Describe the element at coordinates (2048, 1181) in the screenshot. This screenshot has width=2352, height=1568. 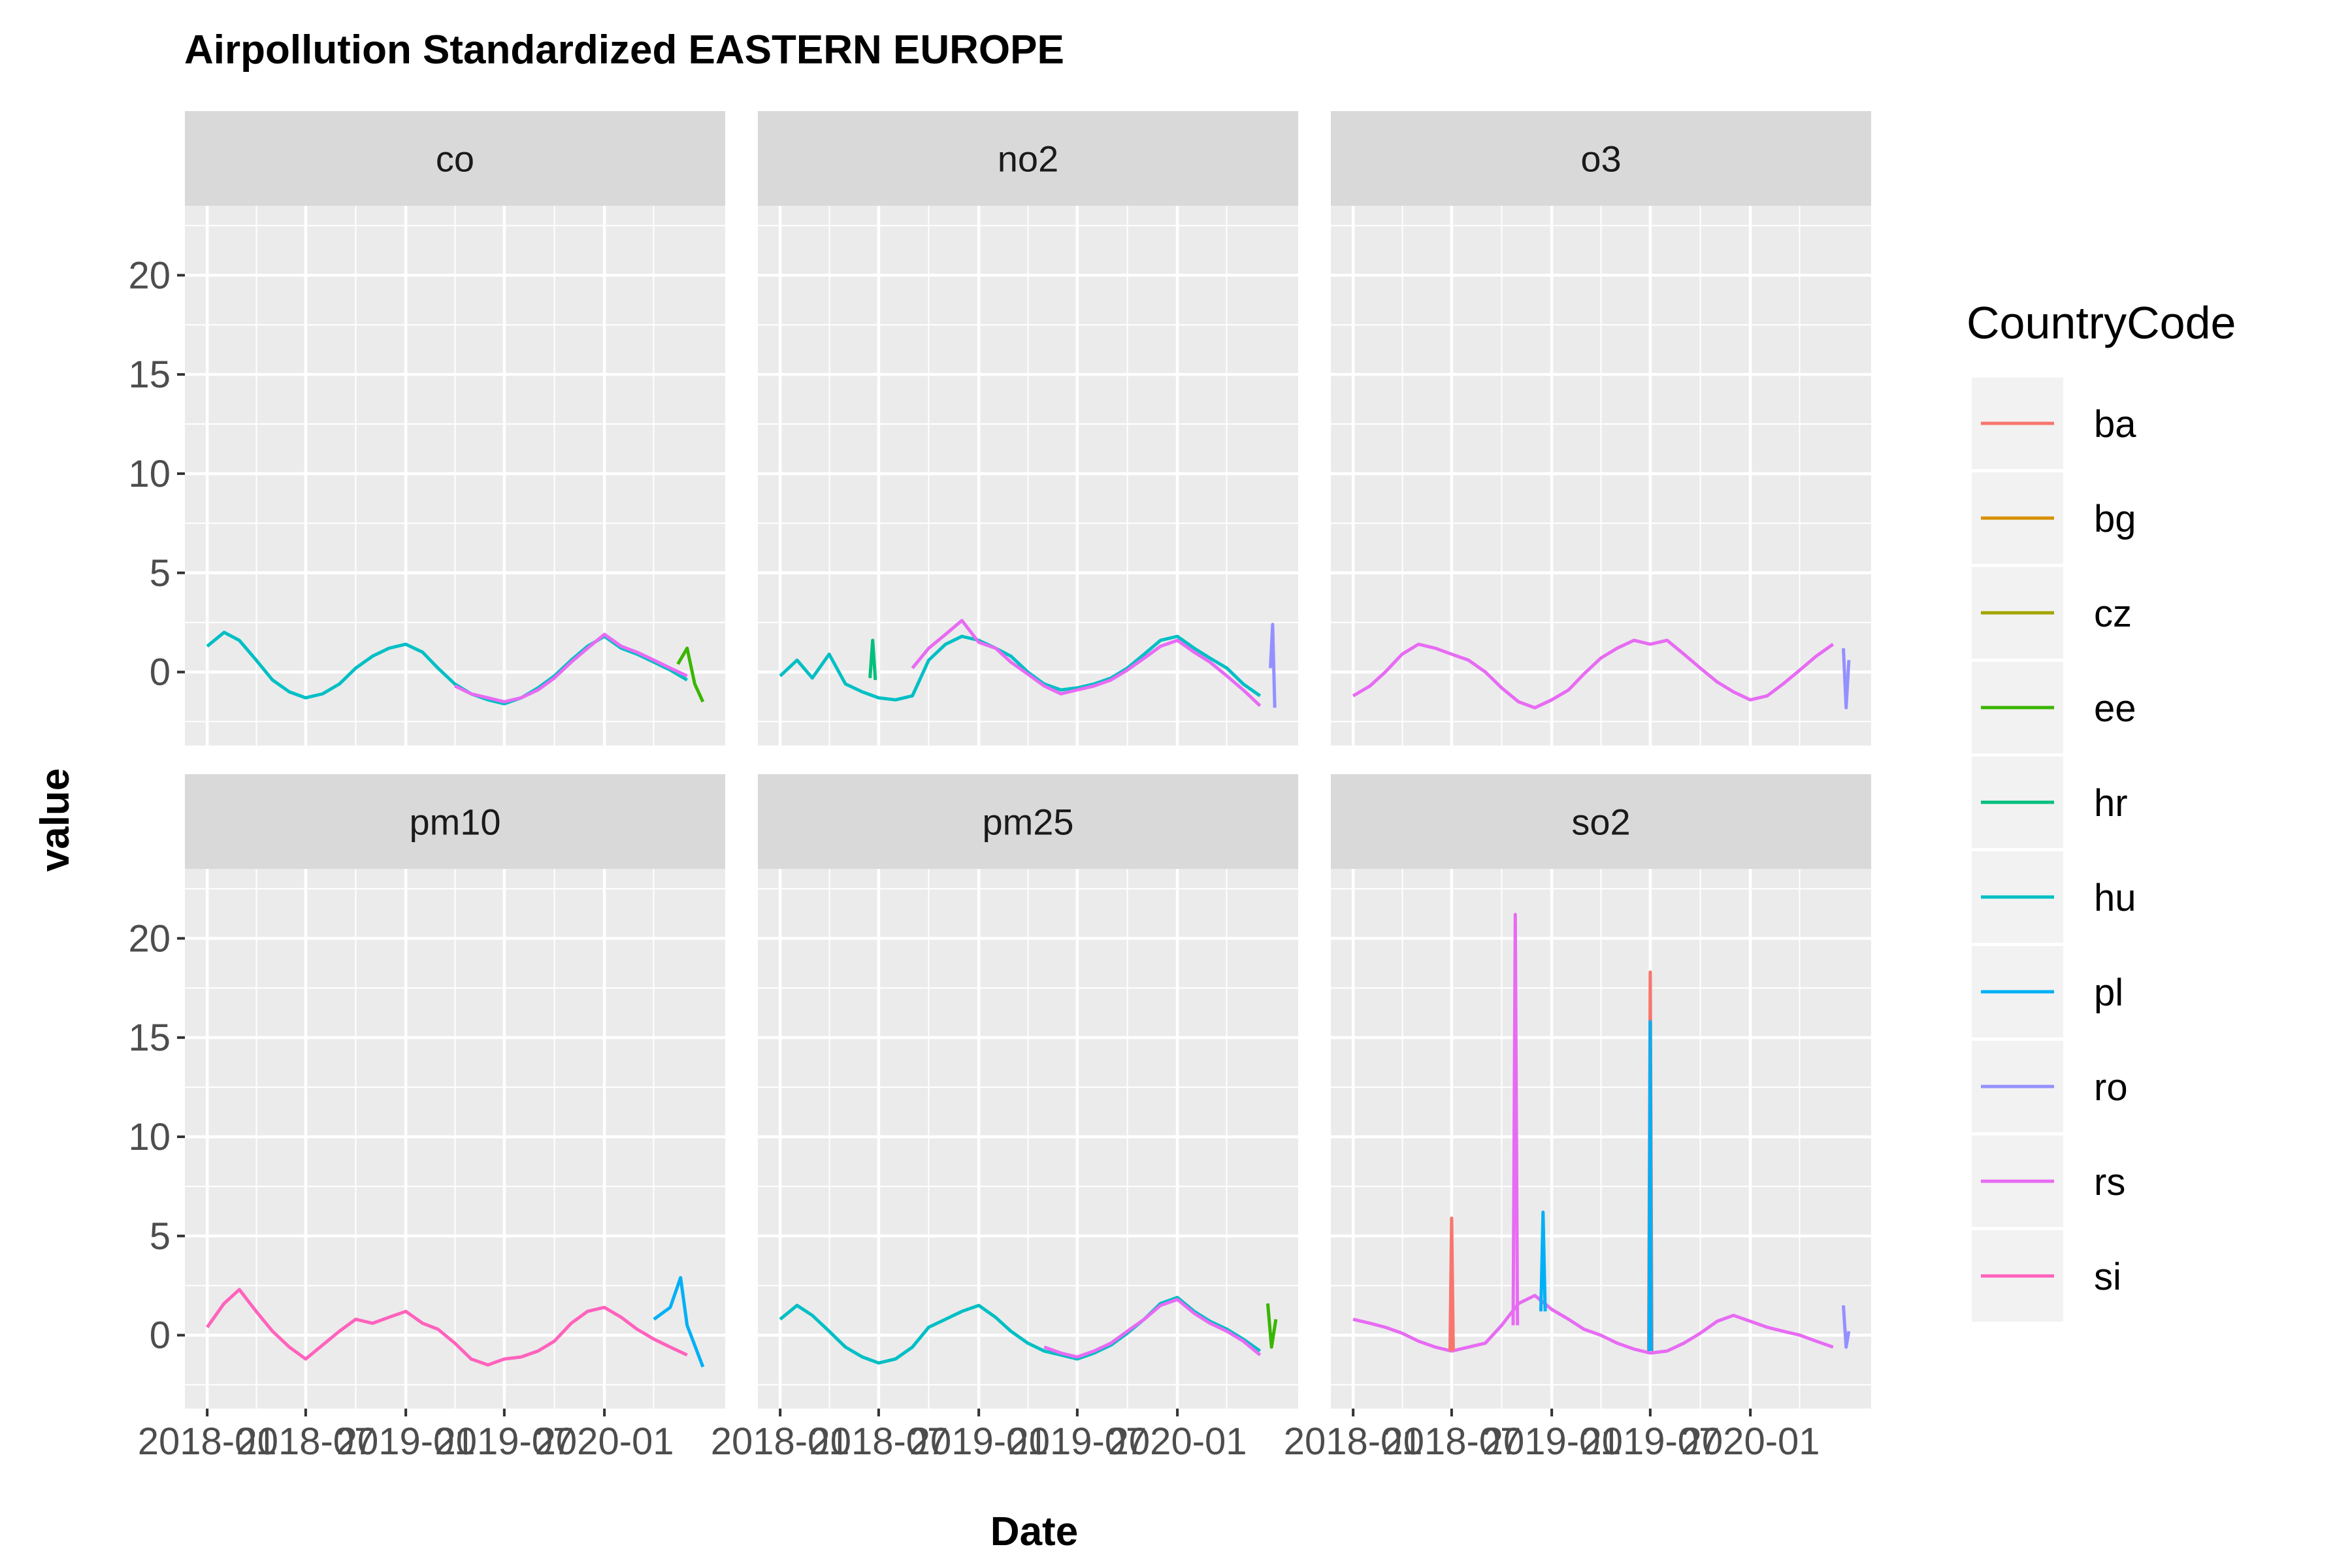
I see `legend-item-rs: rs` at that location.